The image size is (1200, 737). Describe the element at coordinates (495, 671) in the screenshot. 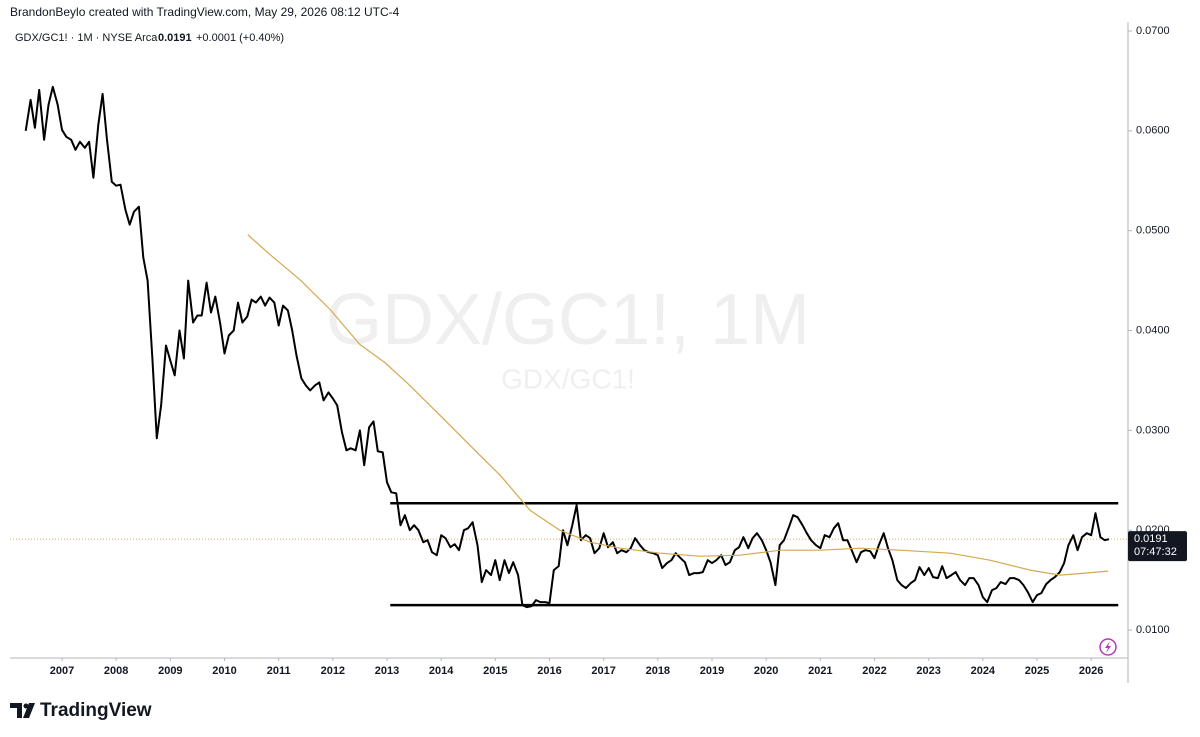

I see `x-tick-label: 2015` at that location.